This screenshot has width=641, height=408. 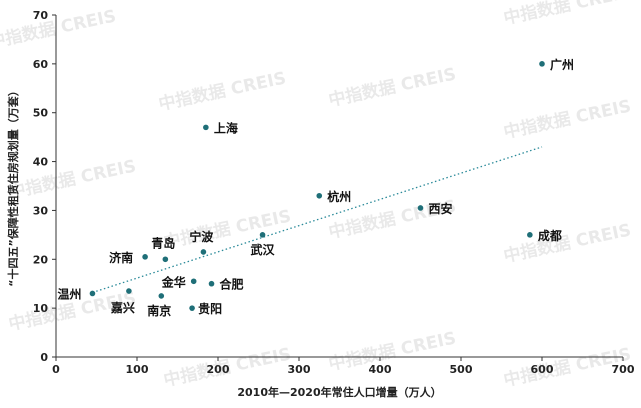 I want to click on x-tick-label: 500, so click(x=461, y=369).